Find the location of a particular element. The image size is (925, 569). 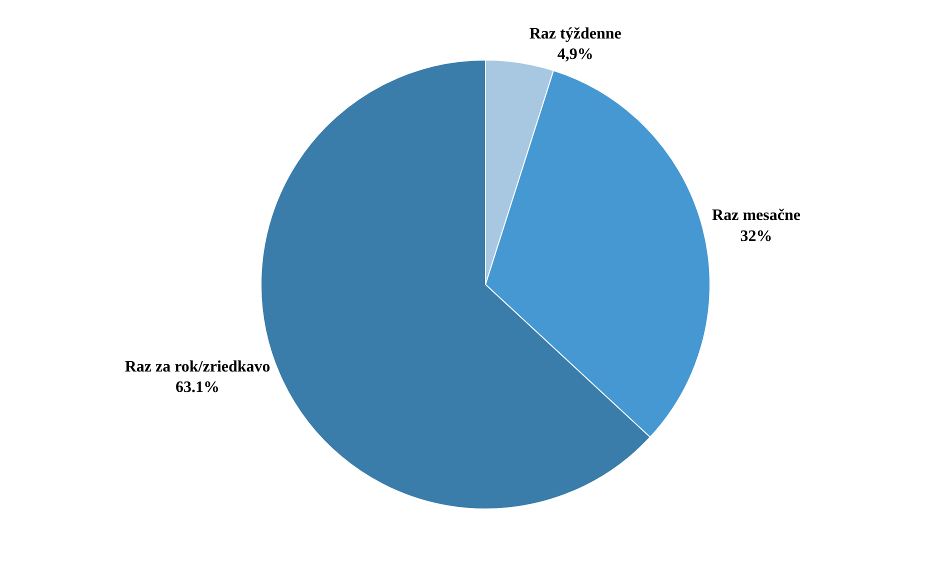

slice-label: Raz za rok/zriedkavo is located at coordinates (197, 367).